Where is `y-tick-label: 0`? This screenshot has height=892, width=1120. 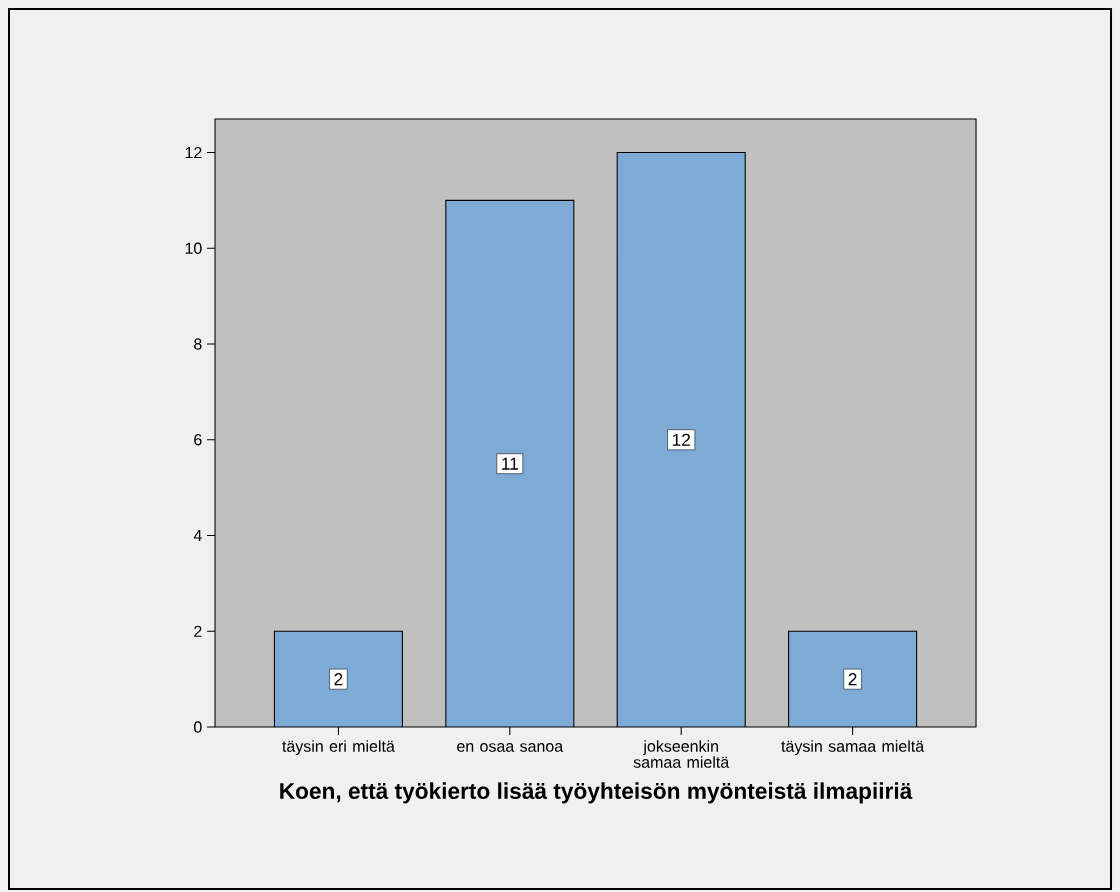 y-tick-label: 0 is located at coordinates (198, 727).